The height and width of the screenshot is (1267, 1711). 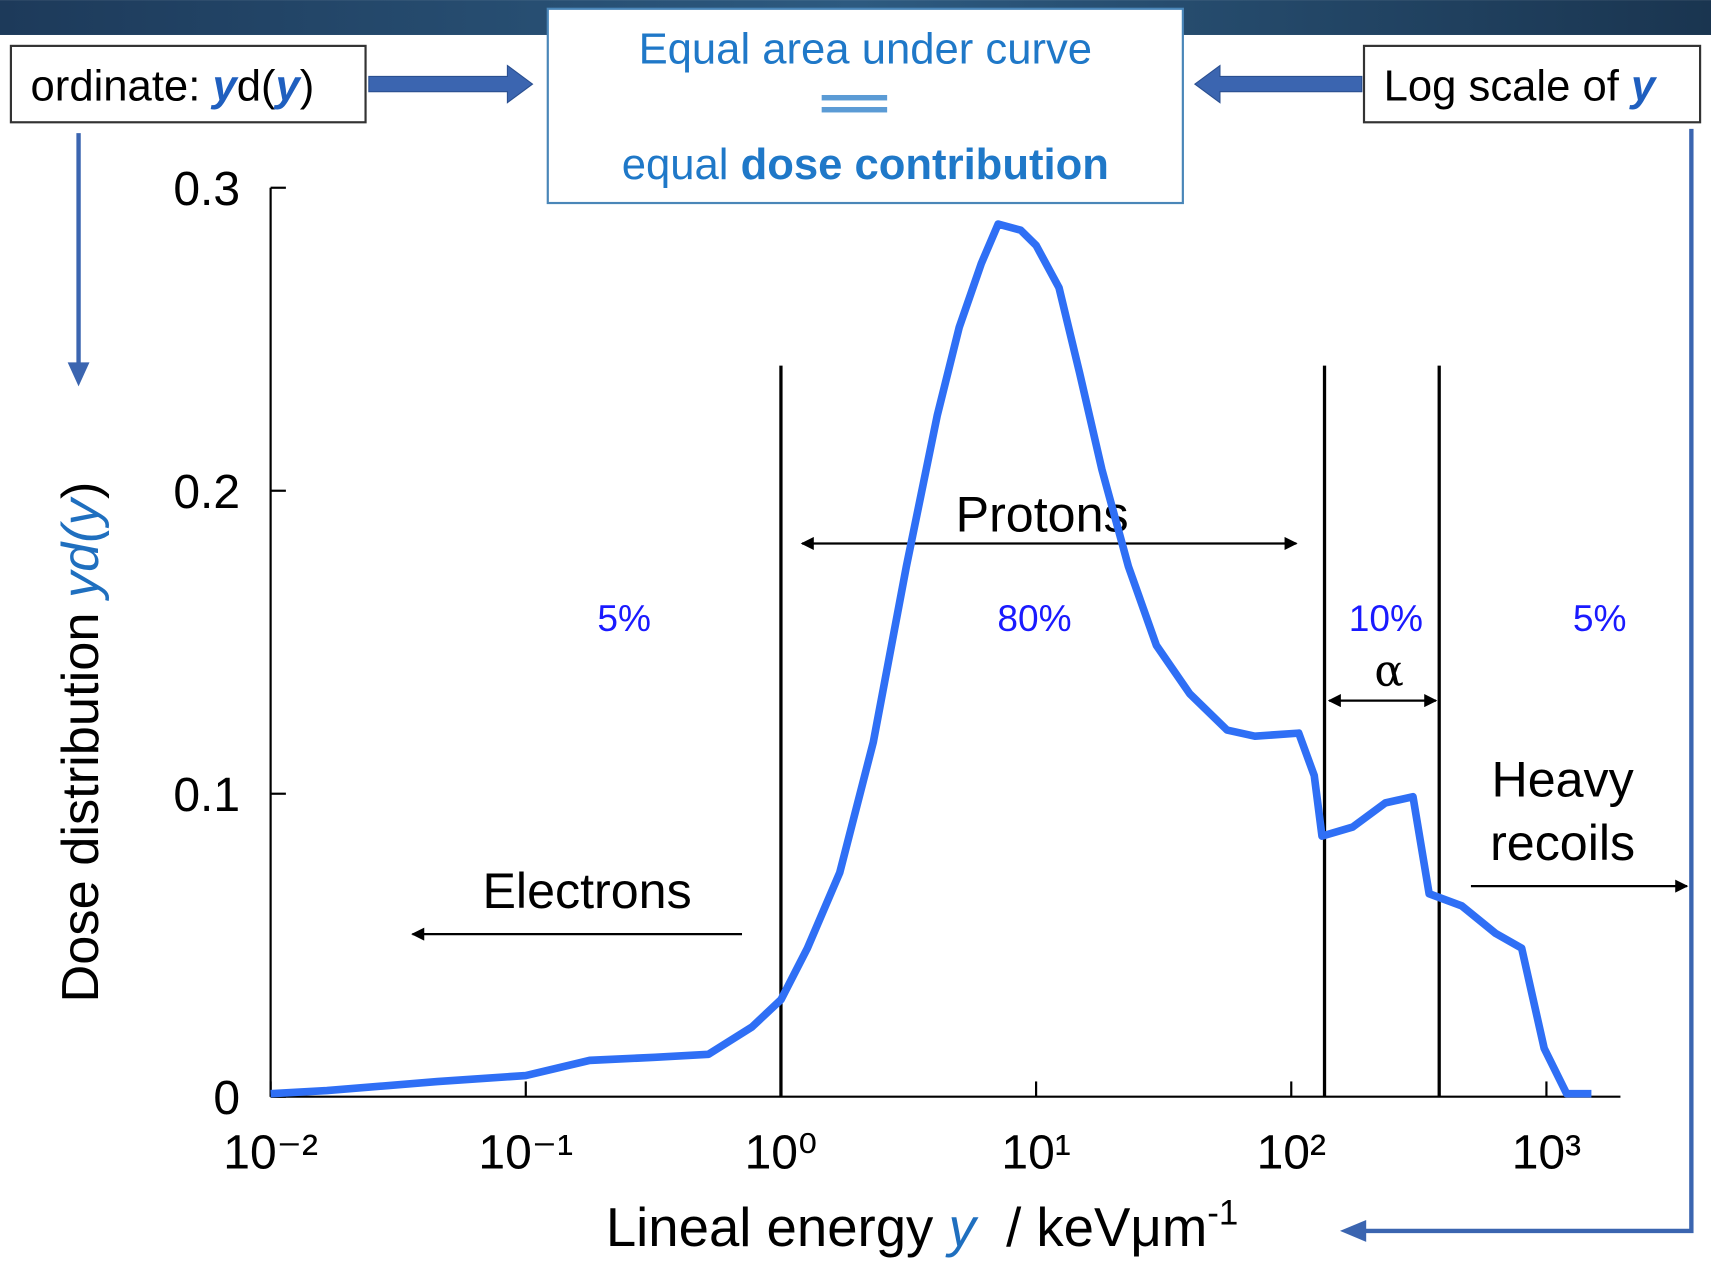 What do you see at coordinates (1507, 85) in the screenshot?
I see `text: Log scale of` at bounding box center [1507, 85].